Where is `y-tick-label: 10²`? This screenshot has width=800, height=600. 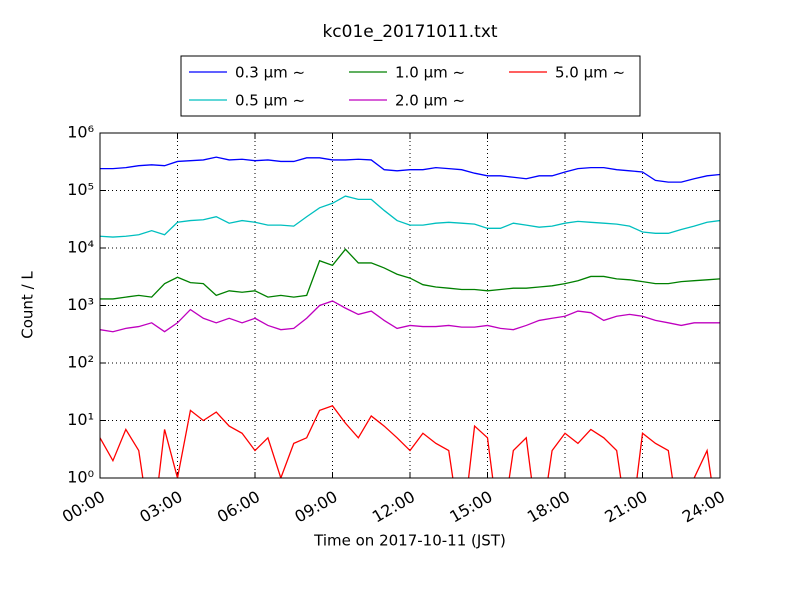 y-tick-label: 10² is located at coordinates (80, 362).